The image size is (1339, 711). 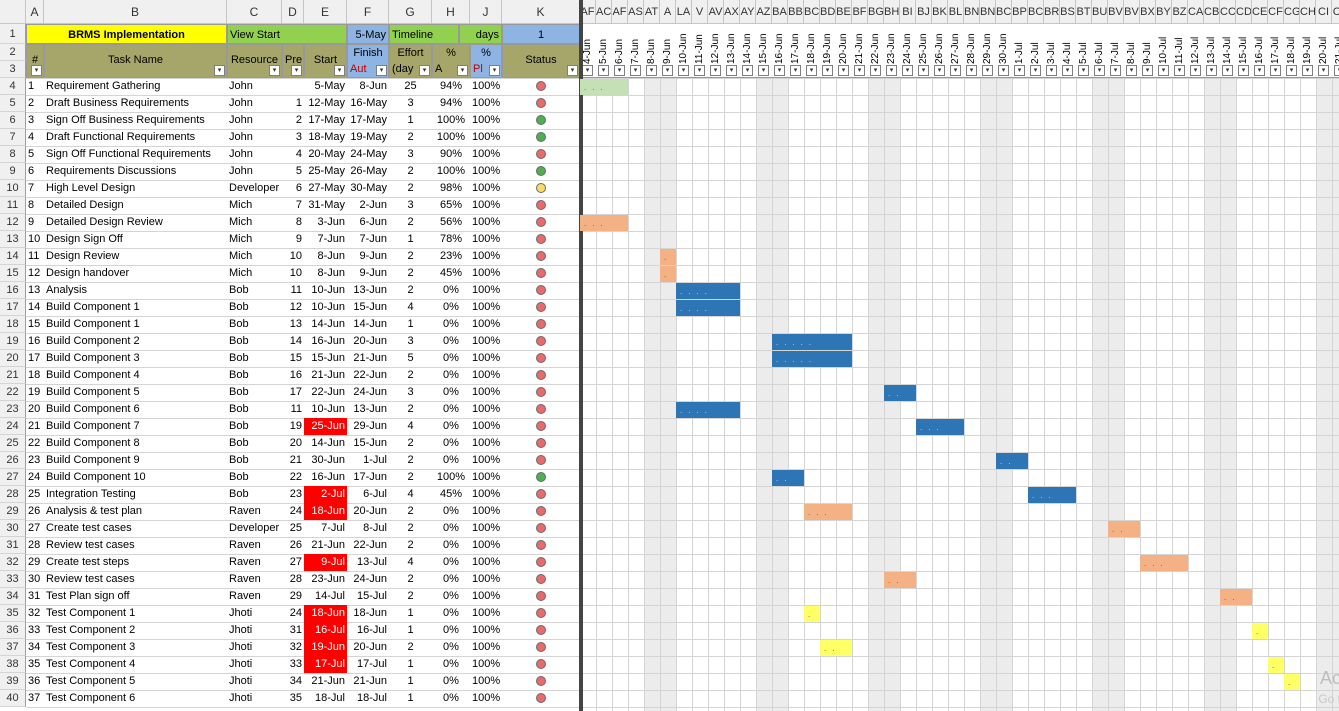 What do you see at coordinates (636, 12) in the screenshot?
I see `column-header-gantt: AS` at bounding box center [636, 12].